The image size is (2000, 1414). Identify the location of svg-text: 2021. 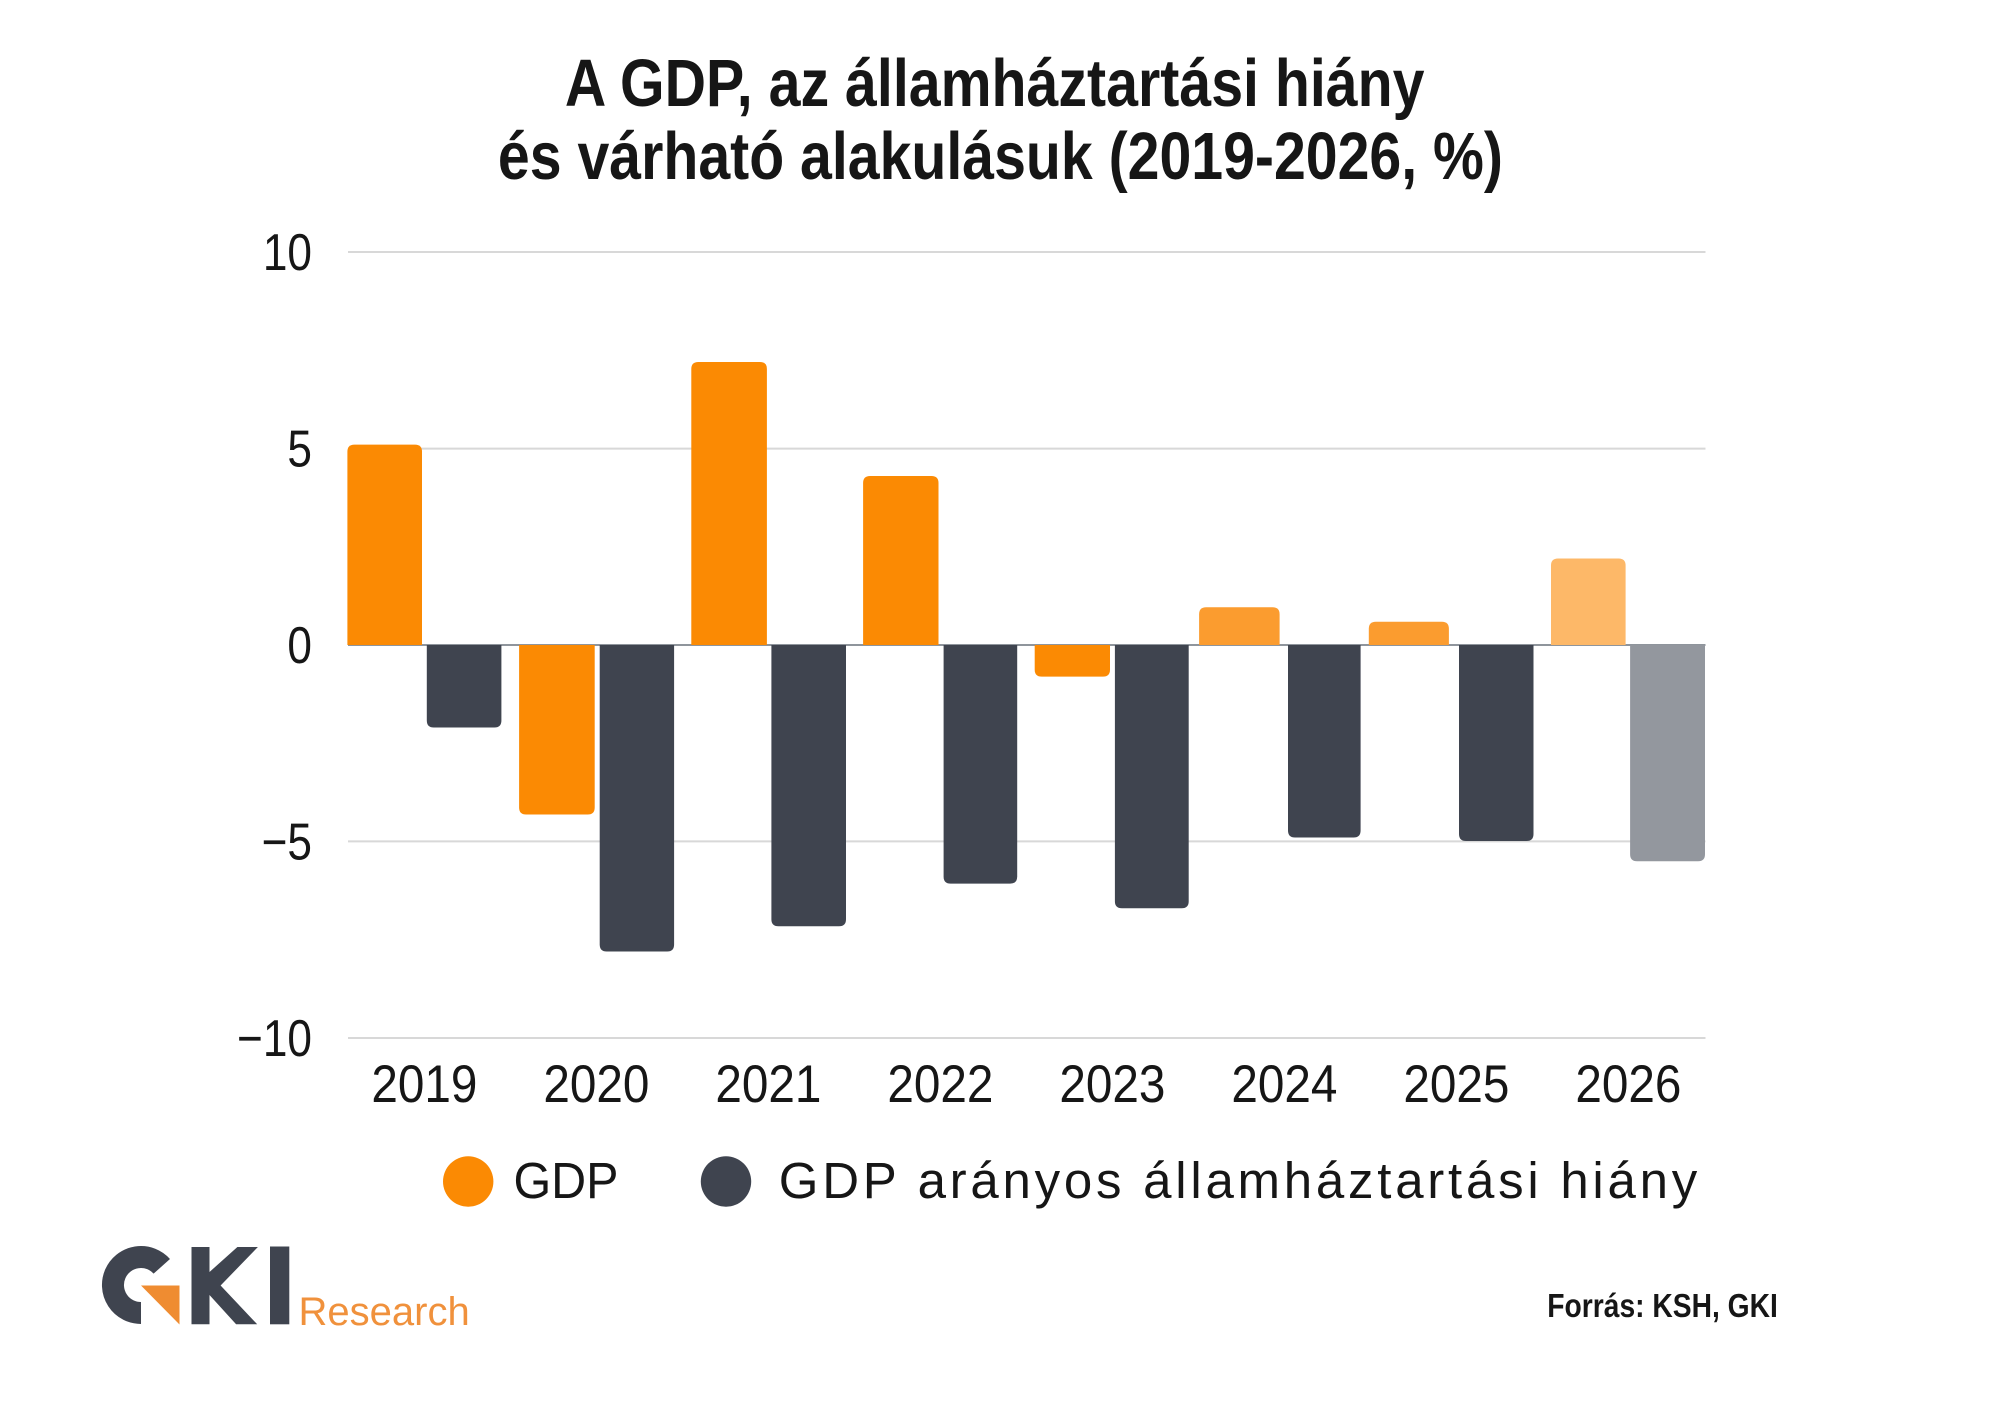
(768, 1084).